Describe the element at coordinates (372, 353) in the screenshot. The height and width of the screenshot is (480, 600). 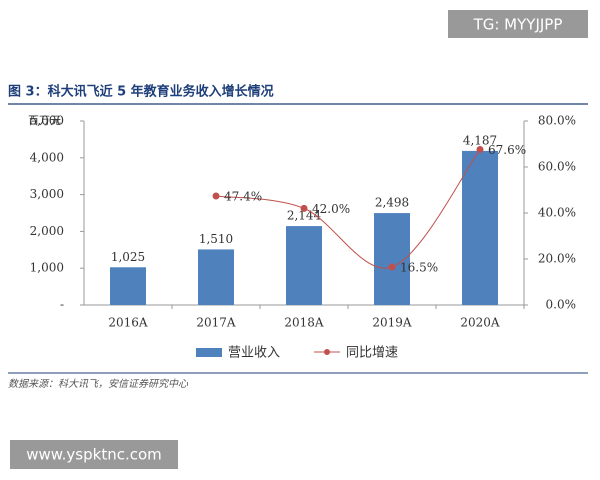
I see `legend-label: 同比增速` at that location.